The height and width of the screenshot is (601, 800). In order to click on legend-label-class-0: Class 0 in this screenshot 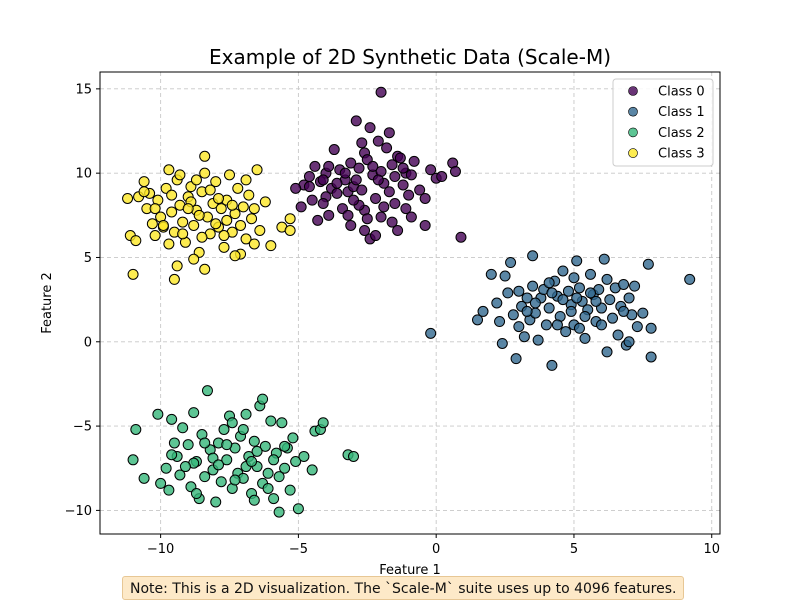, I will do `click(681, 92)`.